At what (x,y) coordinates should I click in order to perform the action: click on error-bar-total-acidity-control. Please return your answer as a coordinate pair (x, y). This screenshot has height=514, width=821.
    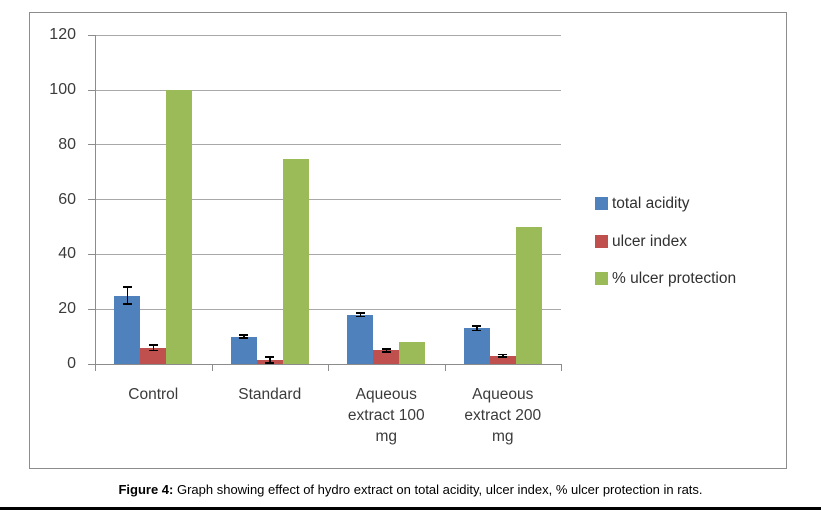
    Looking at the image, I should click on (127, 295).